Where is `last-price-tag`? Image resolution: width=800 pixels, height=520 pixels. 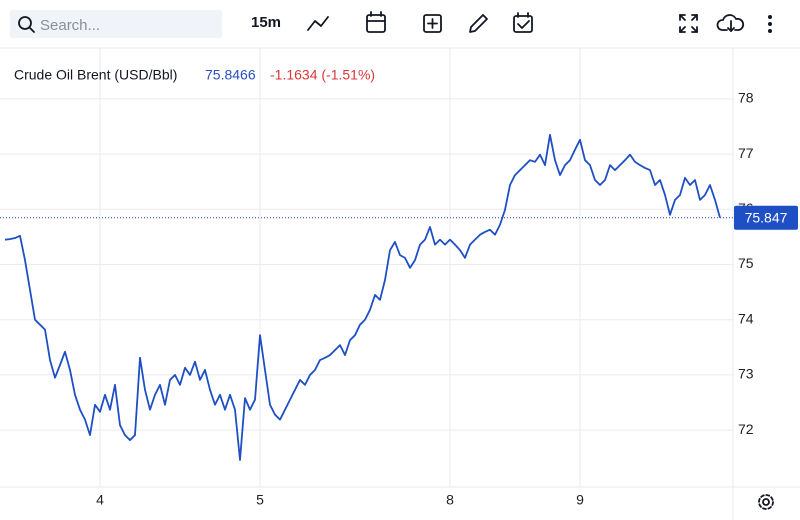
last-price-tag is located at coordinates (766, 217).